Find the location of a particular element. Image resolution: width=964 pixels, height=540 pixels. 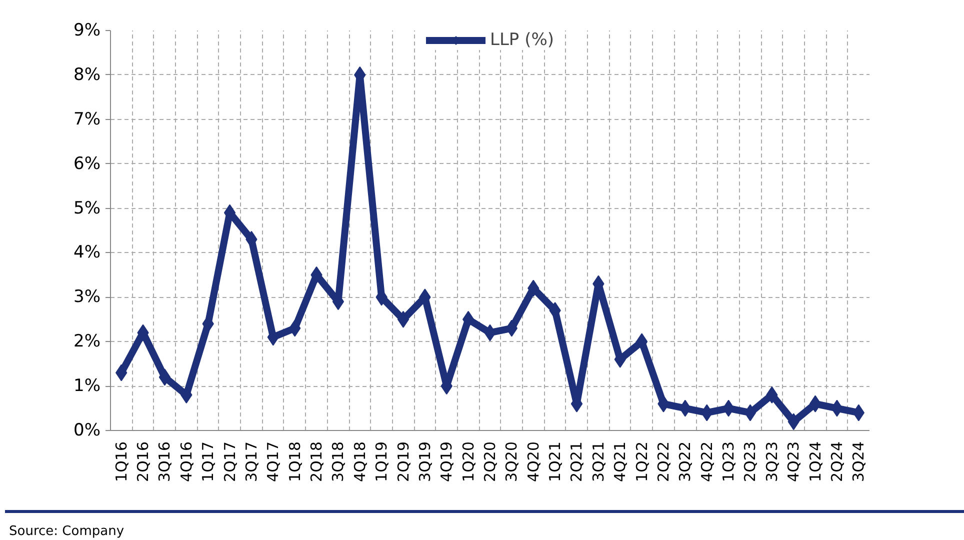

y-tick-label: 5% is located at coordinates (87, 208).